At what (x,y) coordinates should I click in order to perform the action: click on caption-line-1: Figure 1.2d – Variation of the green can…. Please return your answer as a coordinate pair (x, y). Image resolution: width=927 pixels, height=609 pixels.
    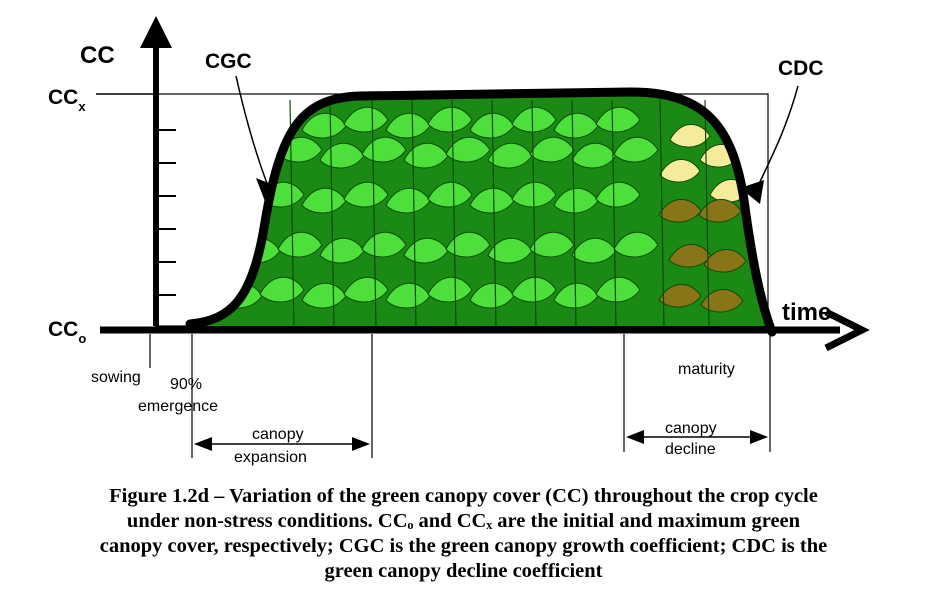
    Looking at the image, I should click on (463, 496).